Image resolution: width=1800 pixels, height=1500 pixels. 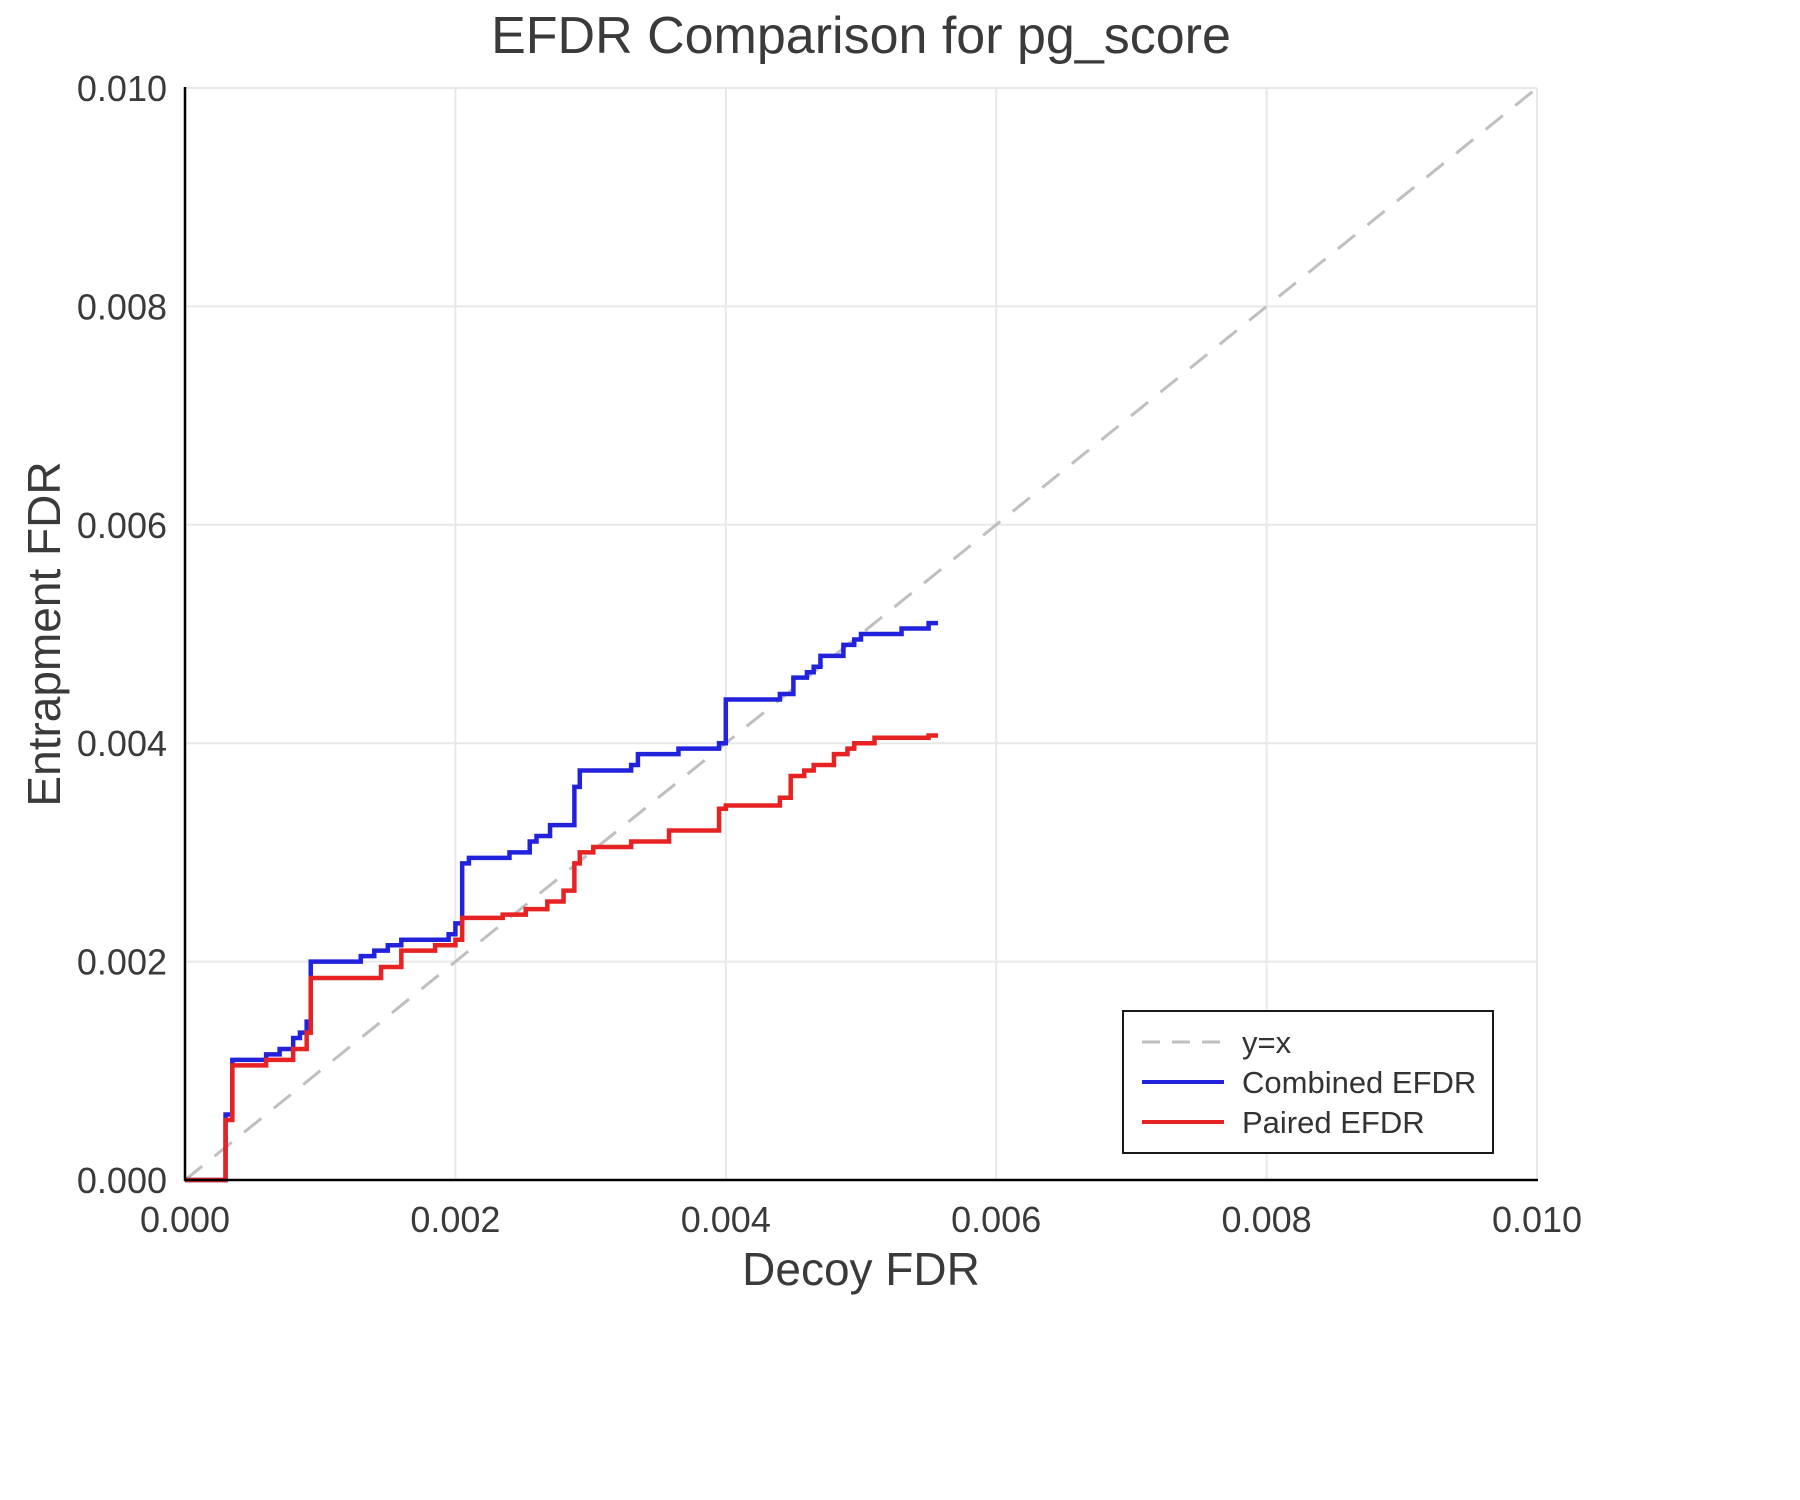 What do you see at coordinates (44, 634) in the screenshot?
I see `y-axis-label: Entrapment FDR` at bounding box center [44, 634].